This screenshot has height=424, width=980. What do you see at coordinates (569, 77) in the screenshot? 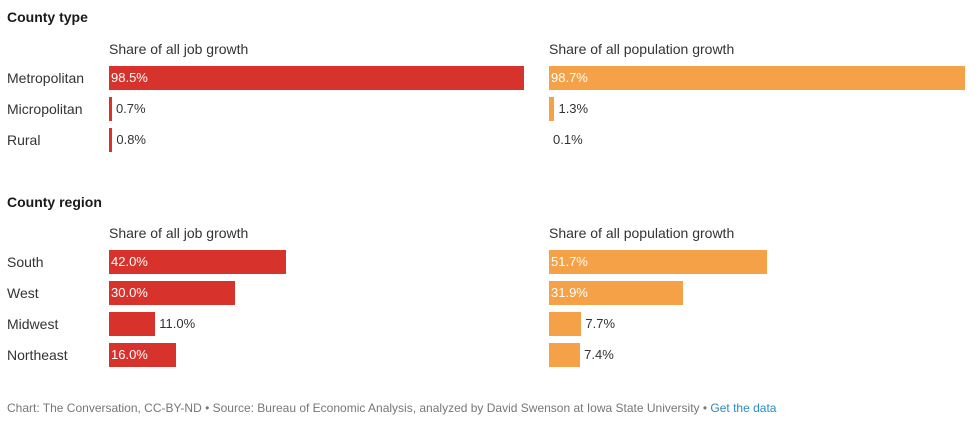
I see `data-label: 98.7%` at bounding box center [569, 77].